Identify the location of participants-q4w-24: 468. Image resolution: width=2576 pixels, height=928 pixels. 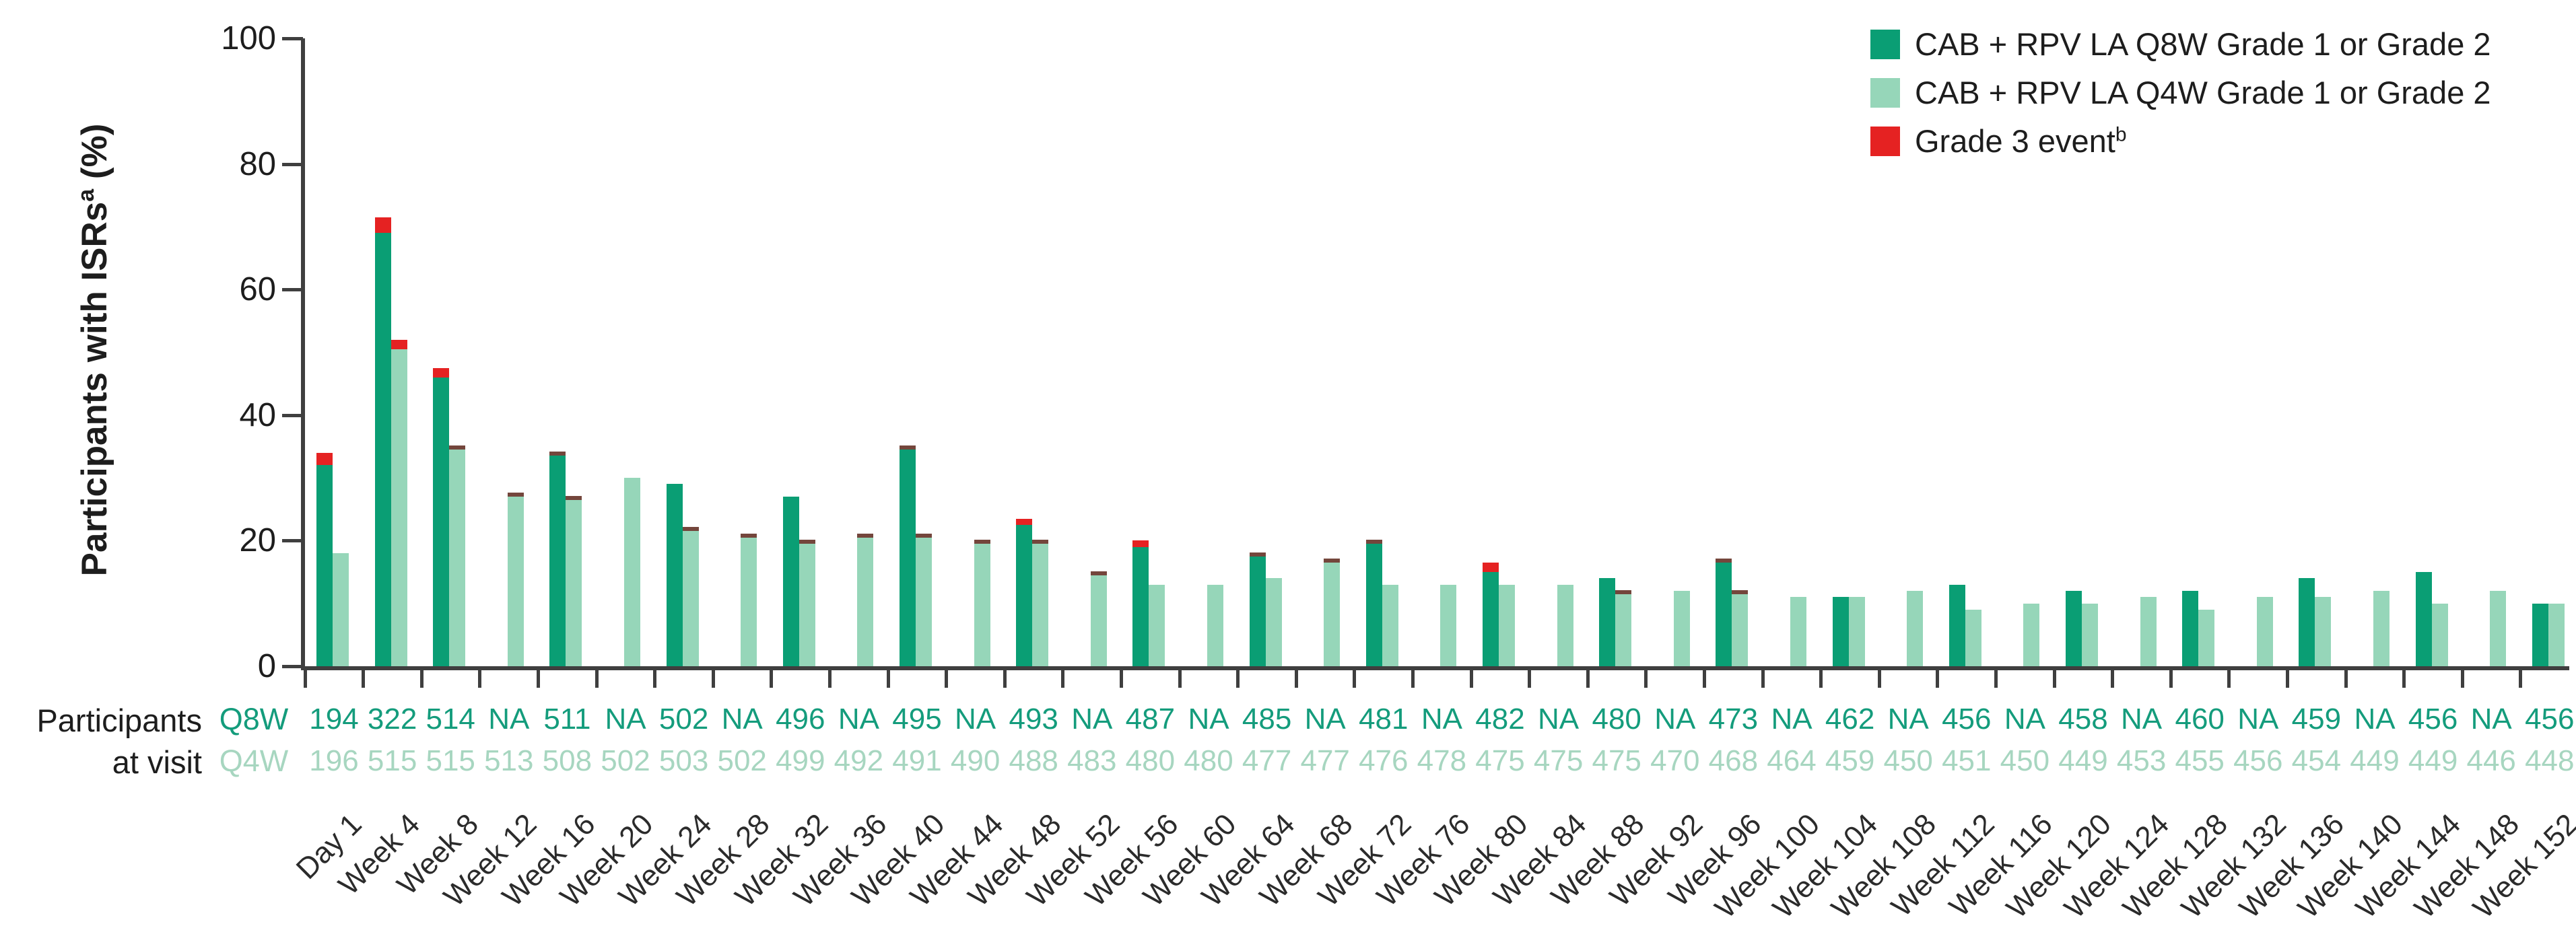
(1734, 760).